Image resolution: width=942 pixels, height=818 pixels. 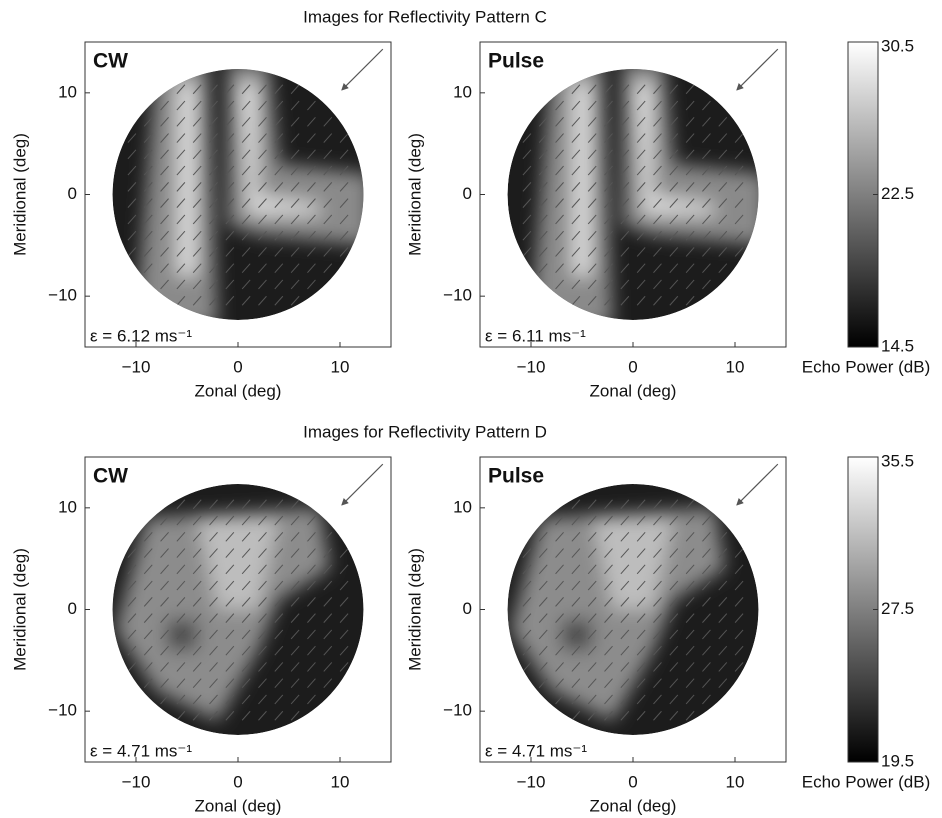 I want to click on x-tick-label: −10, so click(x=136, y=781).